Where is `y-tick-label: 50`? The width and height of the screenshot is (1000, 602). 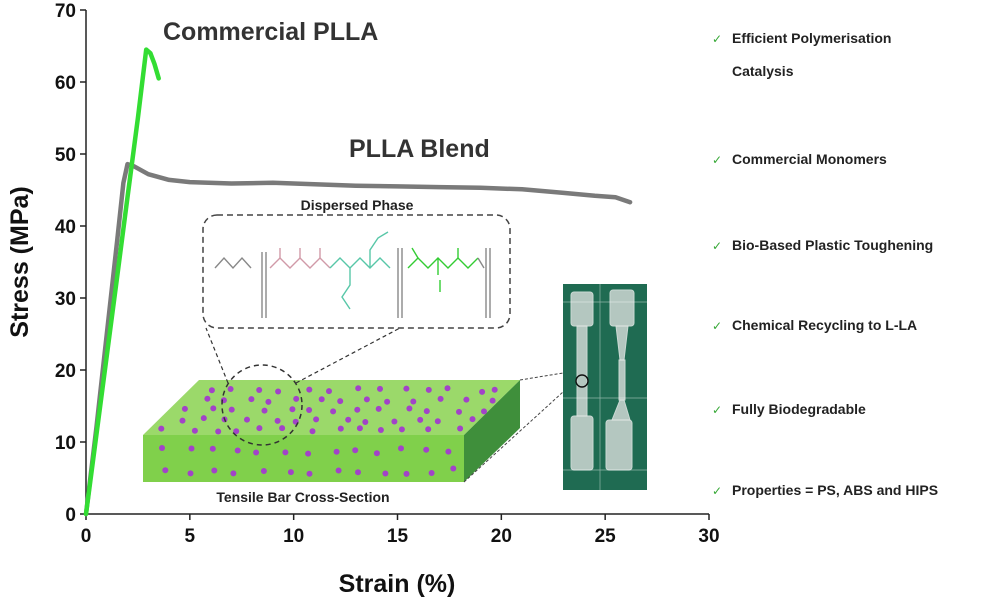 y-tick-label: 50 is located at coordinates (65, 155).